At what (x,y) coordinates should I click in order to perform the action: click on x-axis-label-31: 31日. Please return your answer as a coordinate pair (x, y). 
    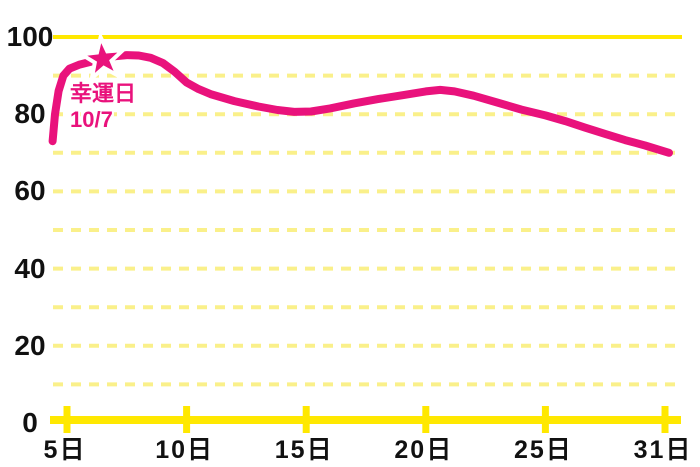
    Looking at the image, I should click on (663, 450).